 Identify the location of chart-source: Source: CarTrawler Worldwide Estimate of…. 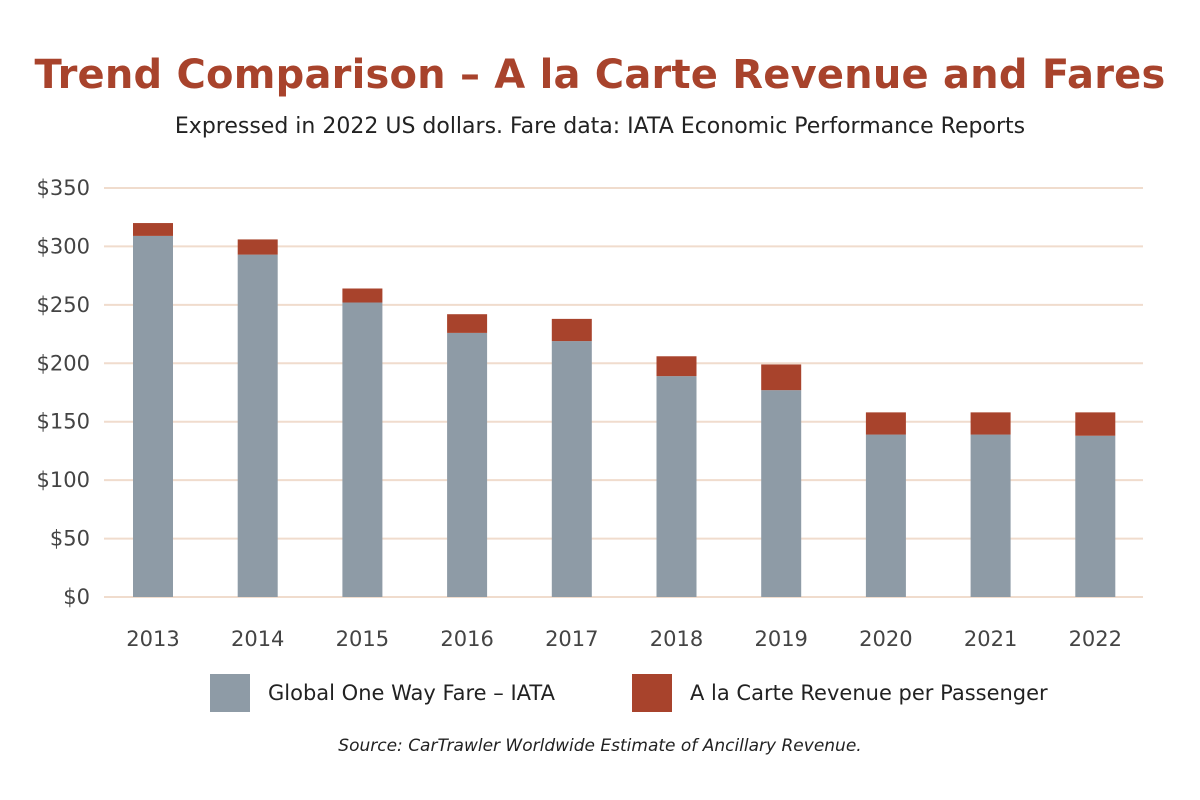
(600, 746).